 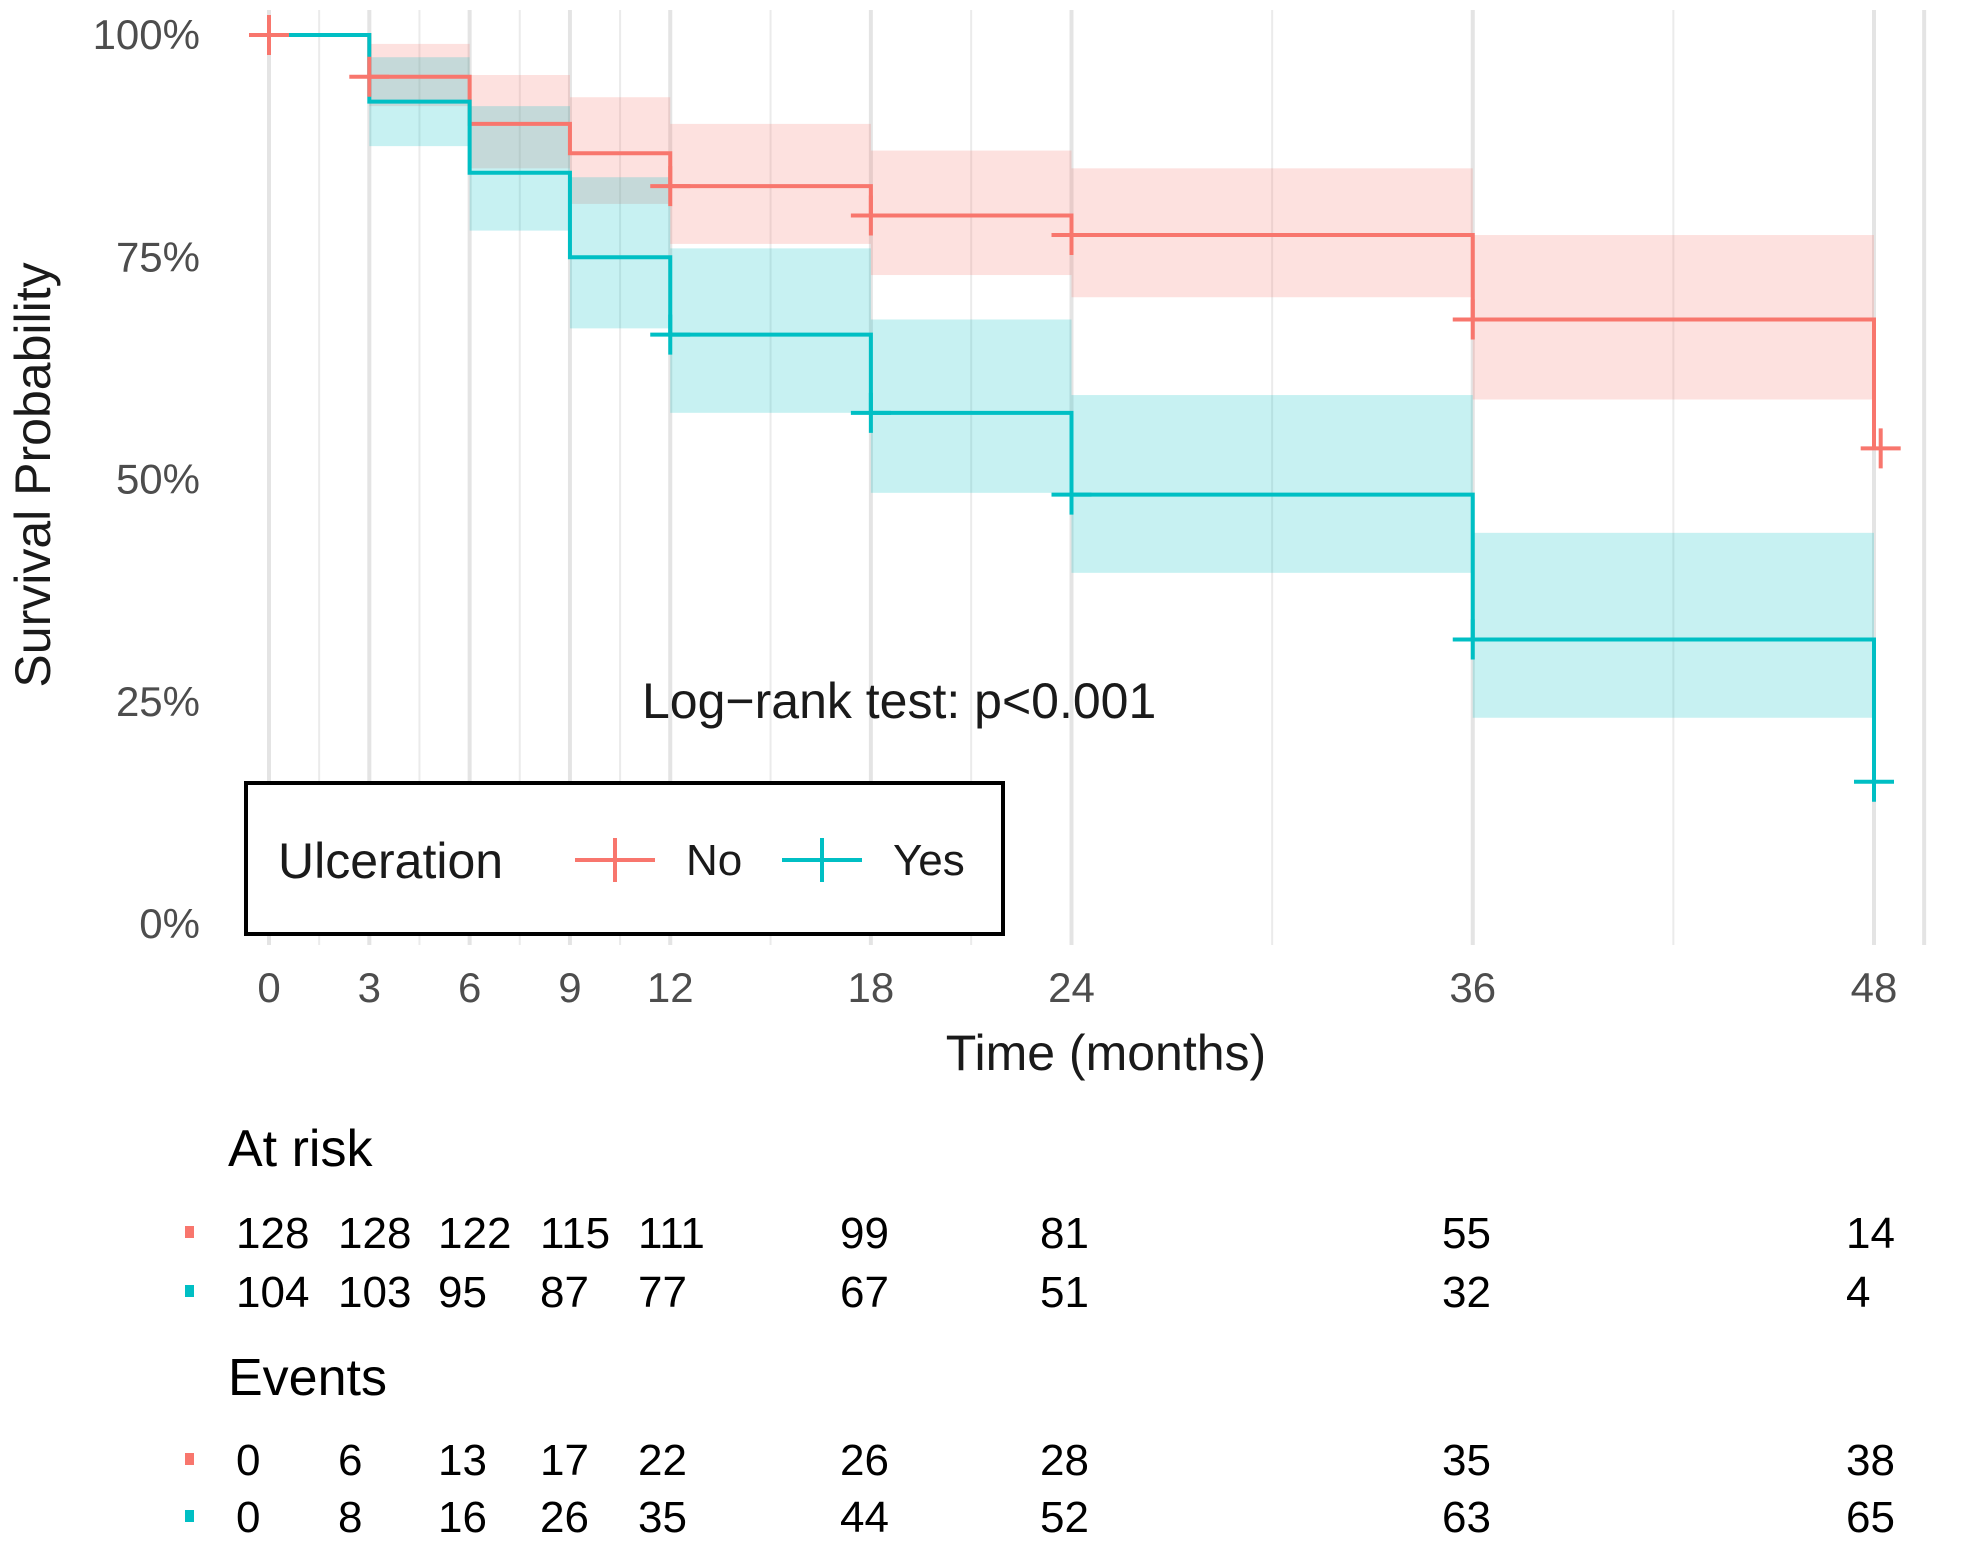 I want to click on events-value: 52, so click(x=1064, y=1517).